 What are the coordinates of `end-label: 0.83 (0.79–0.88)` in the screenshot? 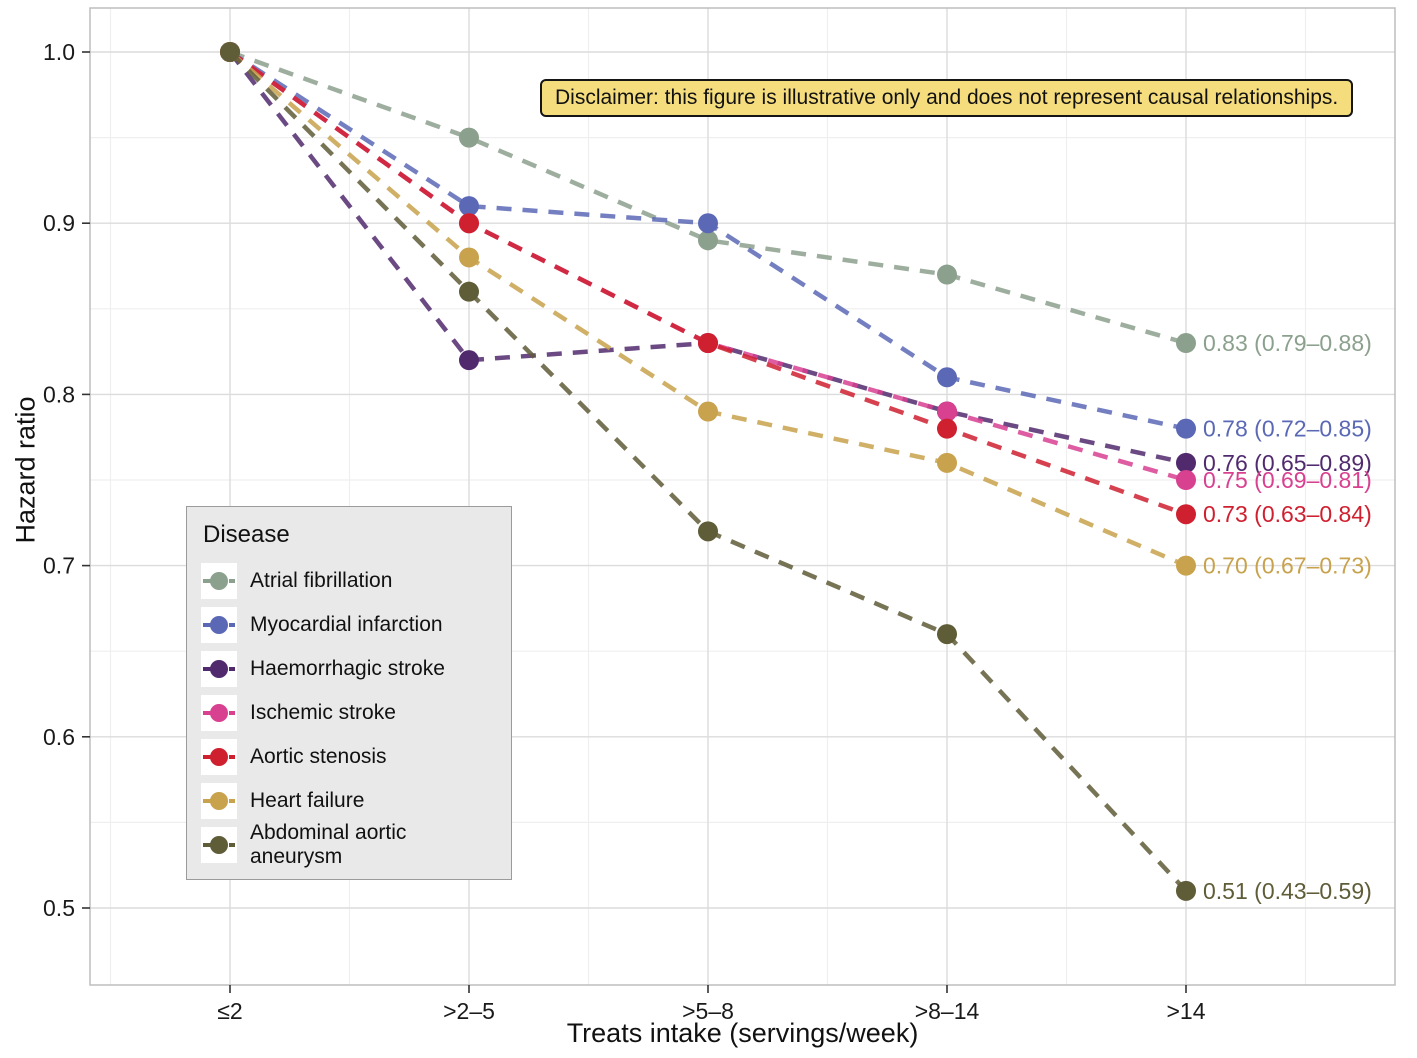 It's located at (1287, 343).